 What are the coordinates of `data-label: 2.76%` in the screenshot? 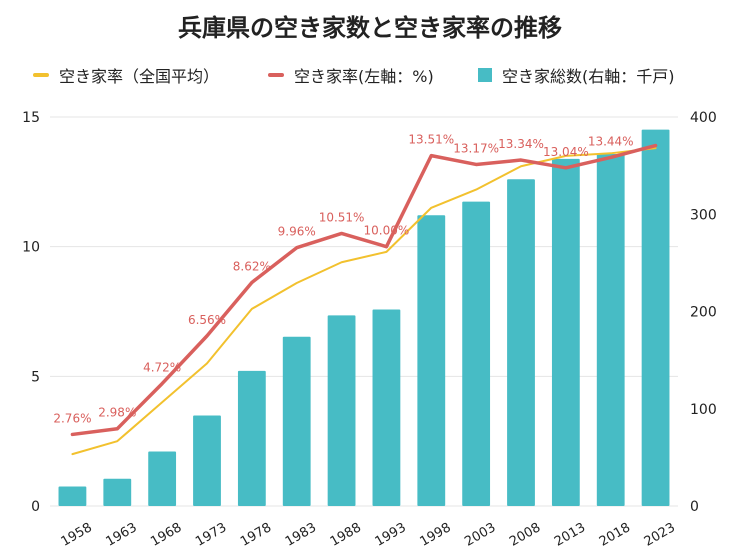 It's located at (72, 418).